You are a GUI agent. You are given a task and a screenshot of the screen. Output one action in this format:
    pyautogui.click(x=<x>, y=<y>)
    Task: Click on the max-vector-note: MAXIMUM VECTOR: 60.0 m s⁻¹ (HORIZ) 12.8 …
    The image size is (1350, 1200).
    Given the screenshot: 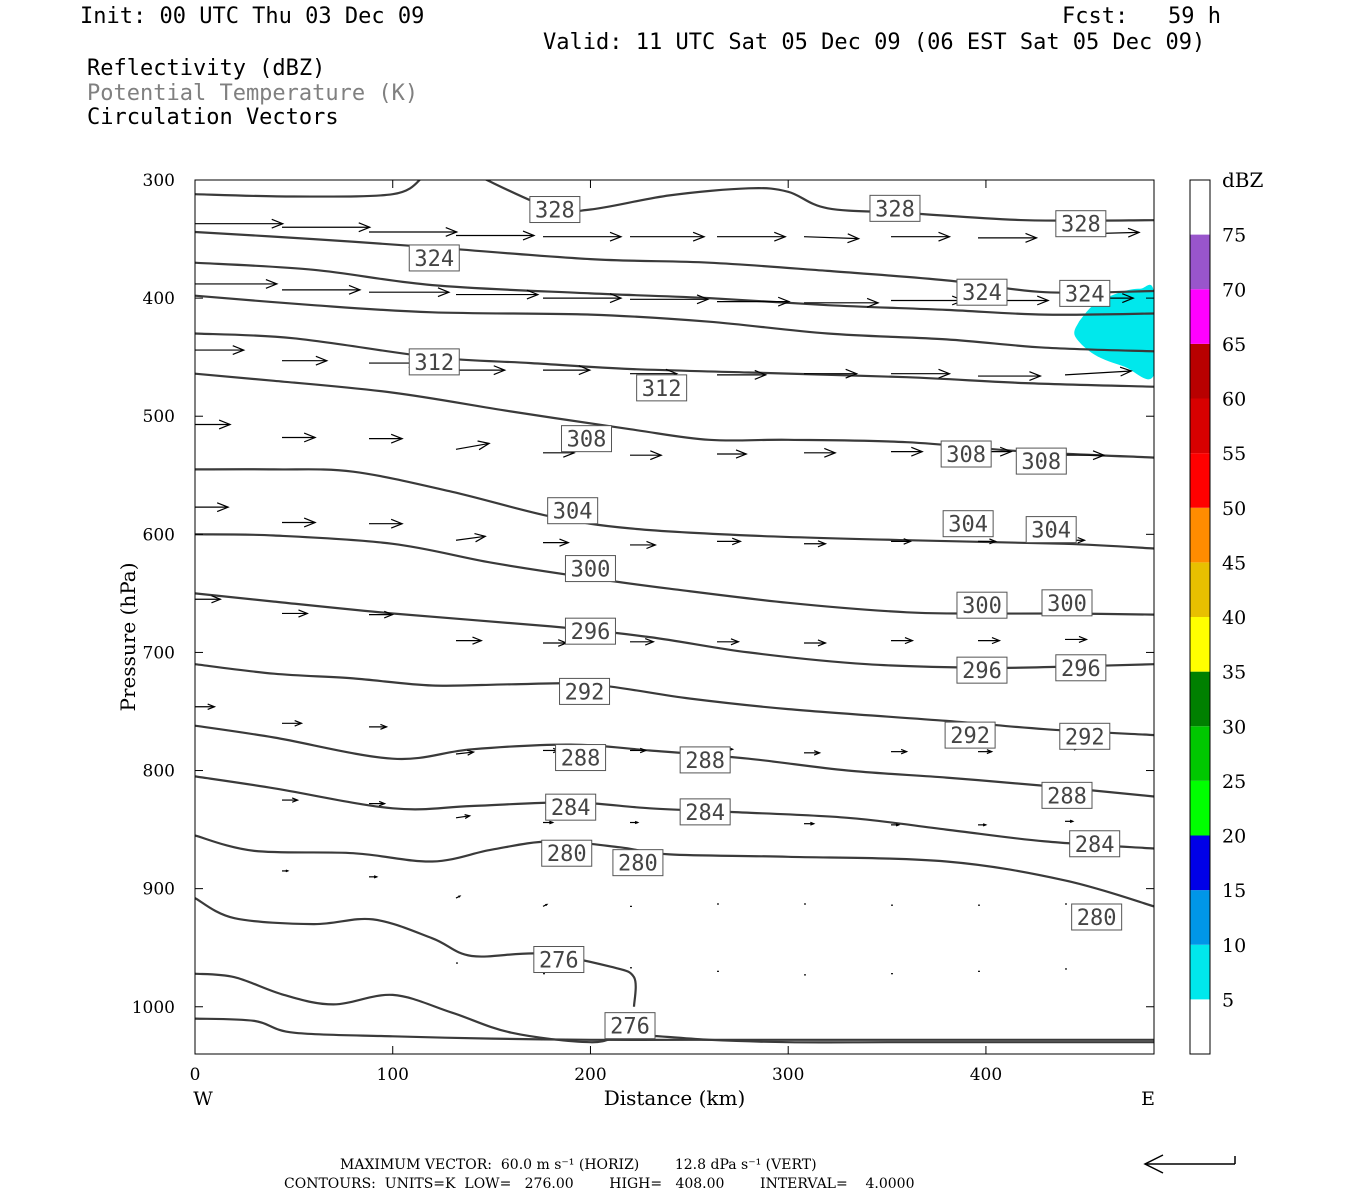 What is the action you would take?
    pyautogui.click(x=578, y=1165)
    